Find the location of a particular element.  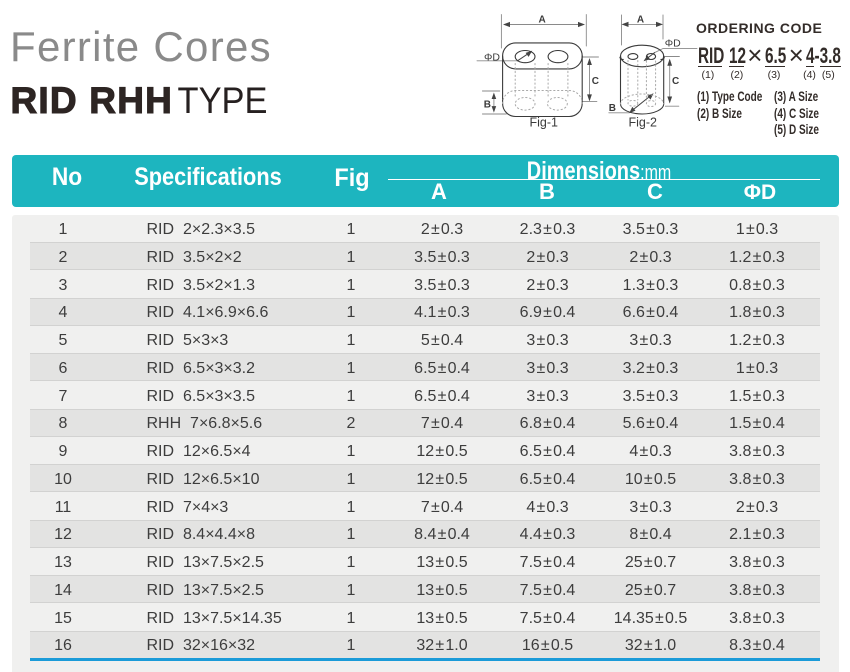

svg-text: Fig-1 is located at coordinates (544, 123).